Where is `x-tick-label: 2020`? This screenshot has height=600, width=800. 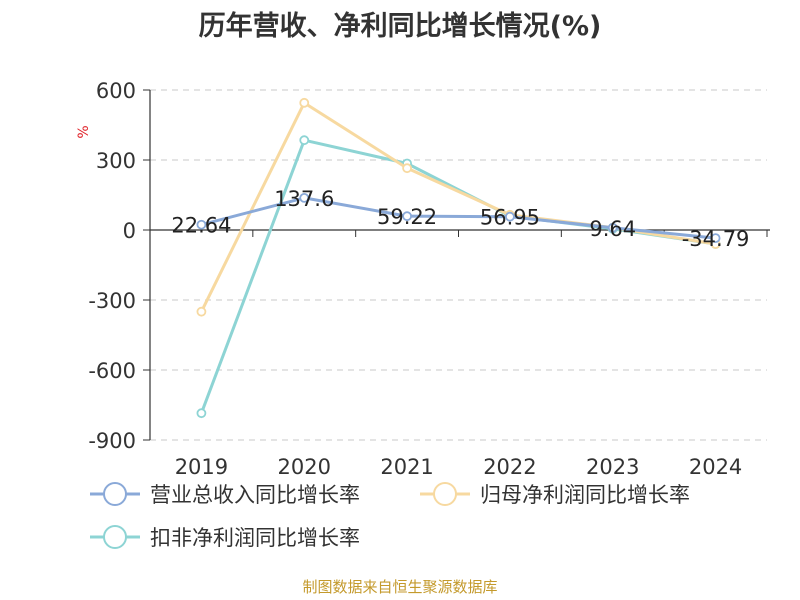
x-tick-label: 2020 is located at coordinates (304, 467).